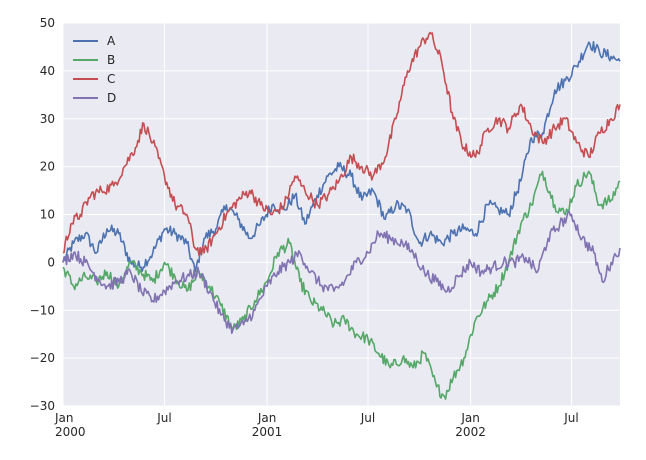  Describe the element at coordinates (42, 358) in the screenshot. I see `y-tick-label: −20` at that location.